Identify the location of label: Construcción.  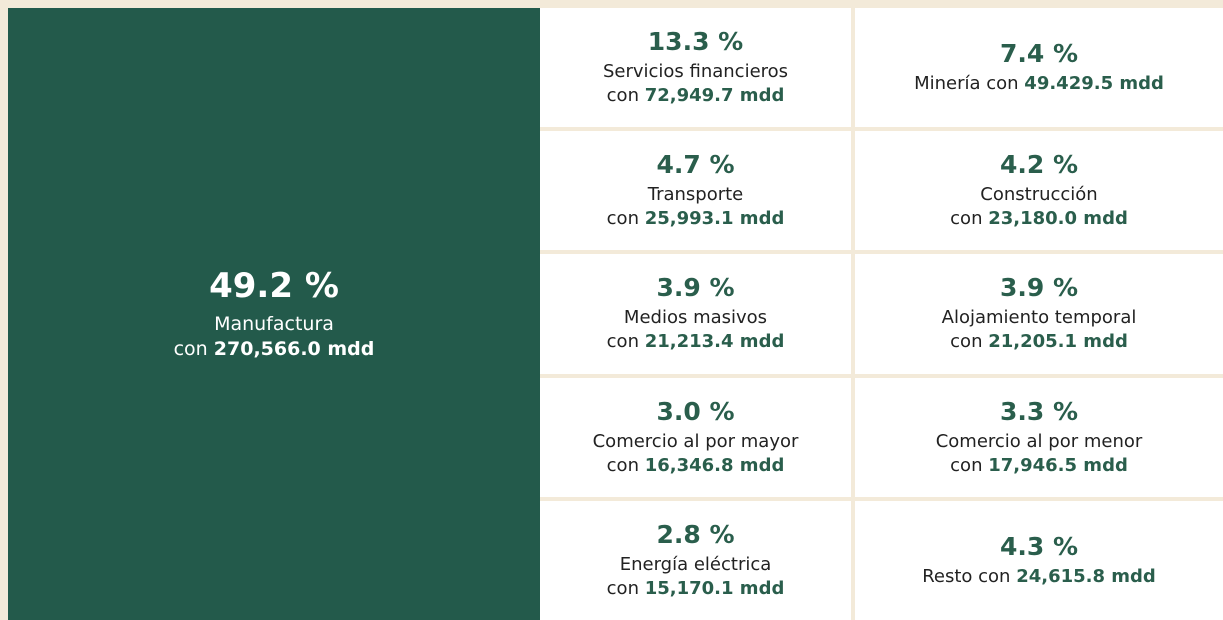
(1039, 195).